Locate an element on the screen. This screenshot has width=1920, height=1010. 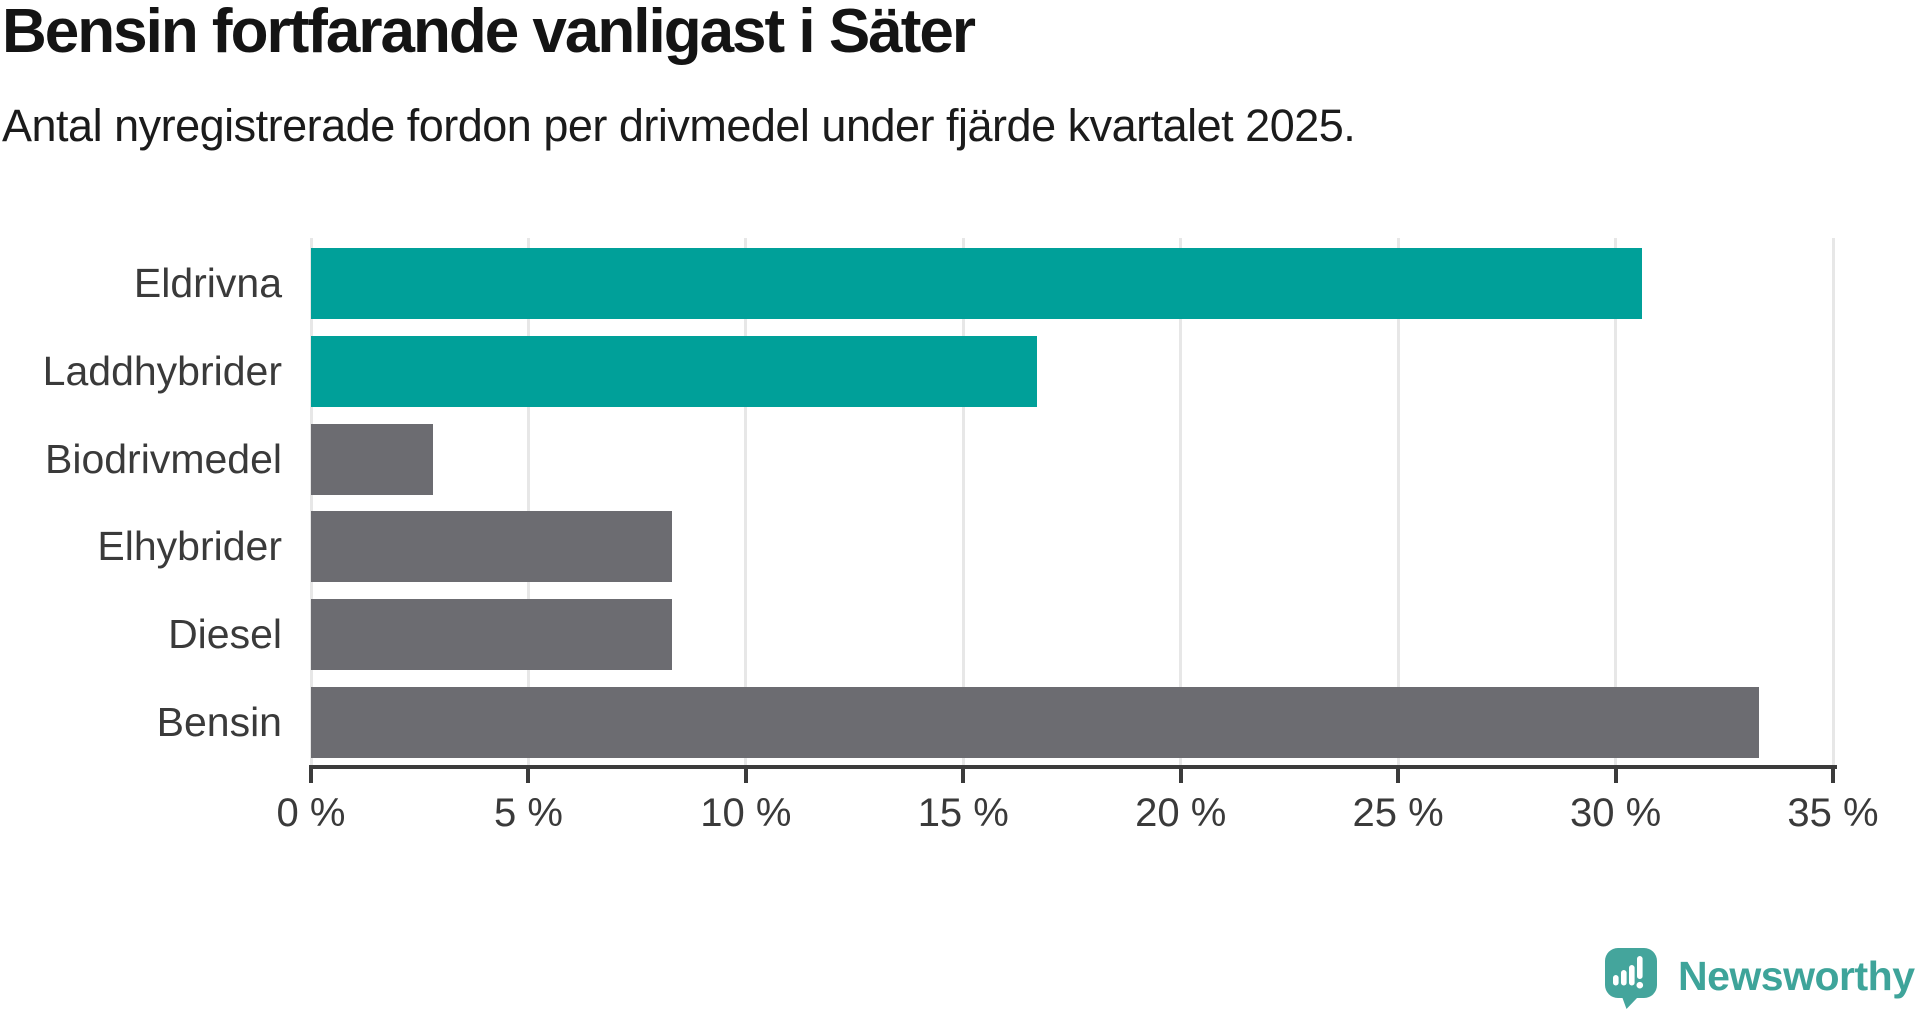
x-tick-label-25: 25 % is located at coordinates (1398, 813).